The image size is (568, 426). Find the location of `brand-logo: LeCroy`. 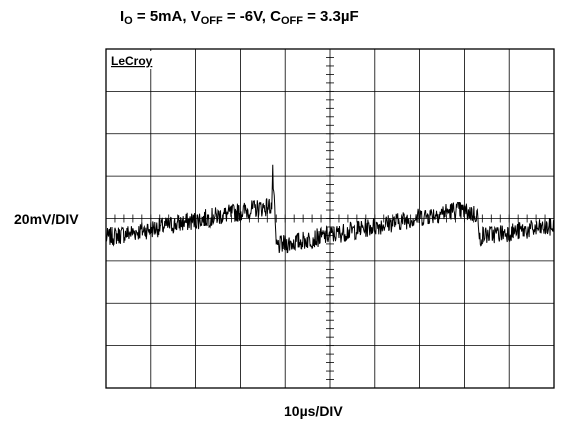

brand-logo: LeCroy is located at coordinates (132, 61).